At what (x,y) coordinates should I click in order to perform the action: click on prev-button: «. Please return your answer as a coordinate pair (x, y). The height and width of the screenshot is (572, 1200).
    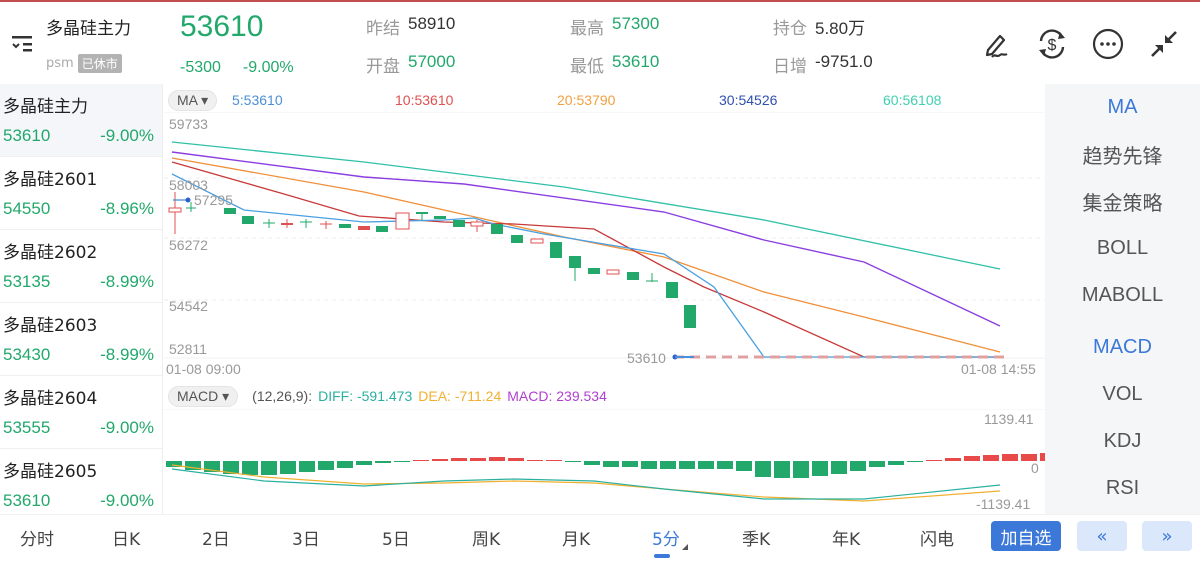
    Looking at the image, I should click on (1102, 536).